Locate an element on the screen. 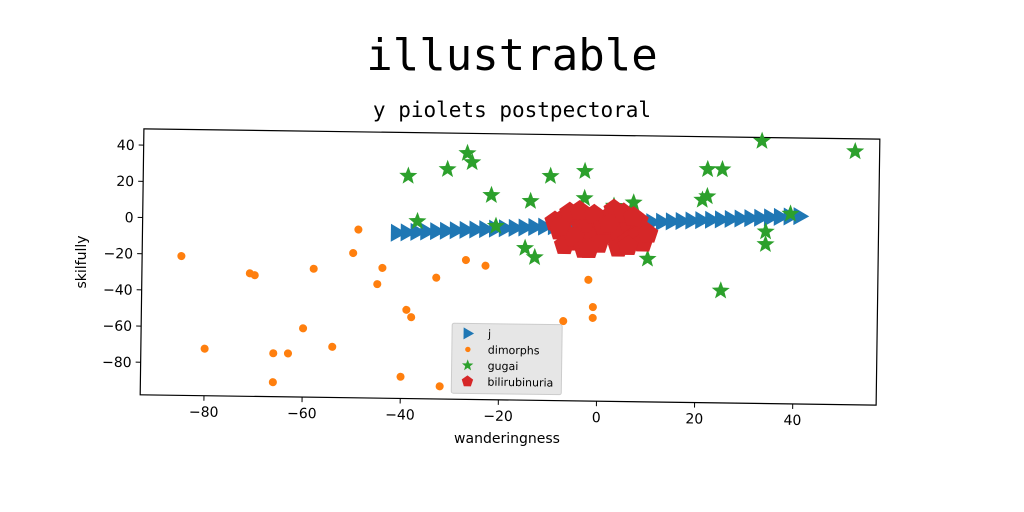 Image resolution: width=1024 pixels, height=512 pixels. y-axis-label: skilfully is located at coordinates (82, 261).